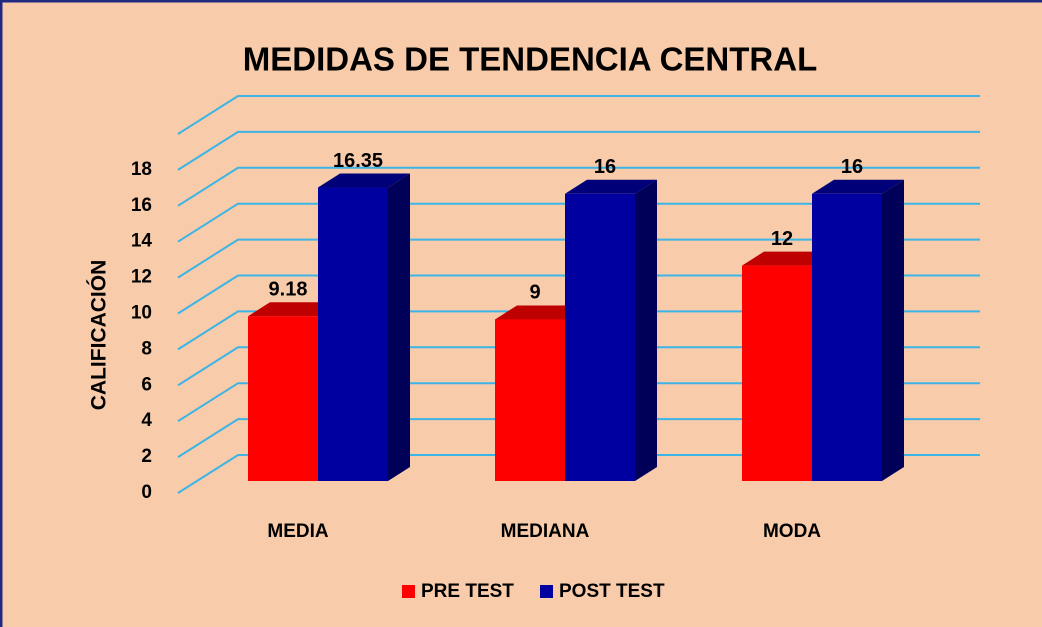 This screenshot has height=627, width=1042. What do you see at coordinates (141, 205) in the screenshot?
I see `y-tick-label: 16` at bounding box center [141, 205].